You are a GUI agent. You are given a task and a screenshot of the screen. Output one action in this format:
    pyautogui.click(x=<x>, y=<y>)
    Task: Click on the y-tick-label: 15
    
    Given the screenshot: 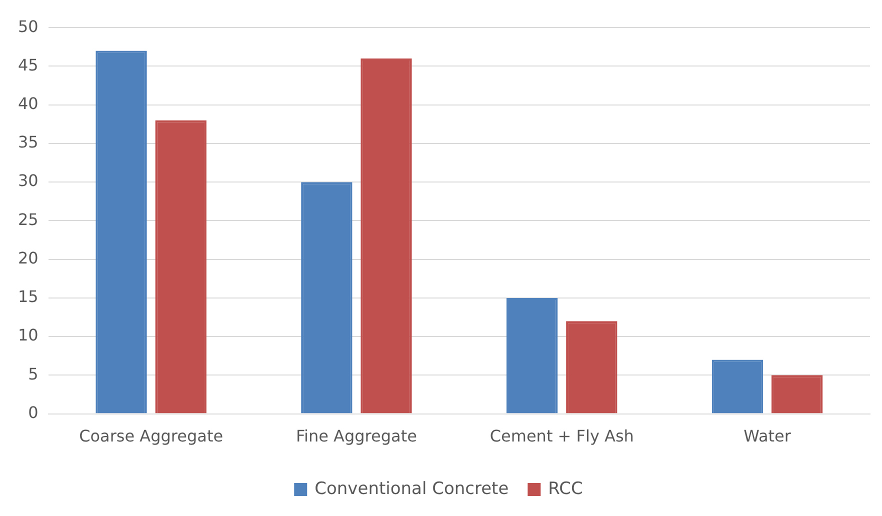 What is the action you would take?
    pyautogui.click(x=28, y=296)
    